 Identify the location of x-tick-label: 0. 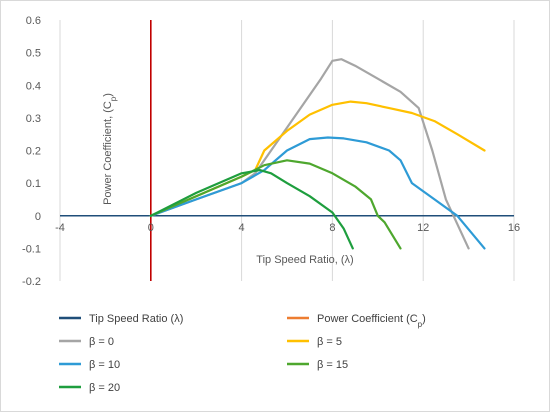
(151, 228).